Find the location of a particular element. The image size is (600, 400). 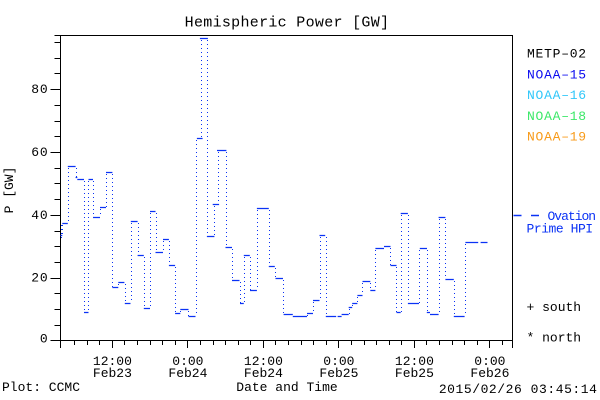

svg-text: P [GW] is located at coordinates (9, 190).